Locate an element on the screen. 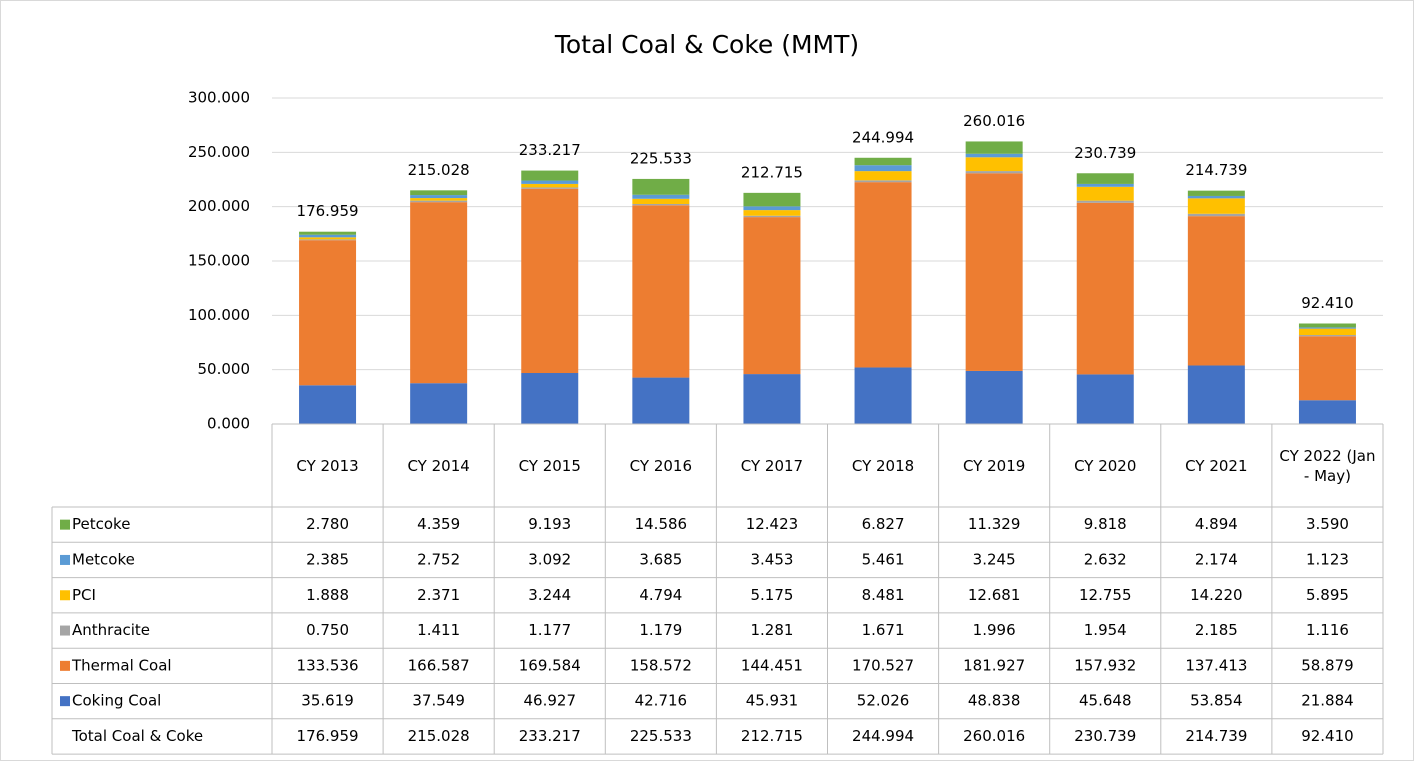  table-cell: 3.092 is located at coordinates (549, 559).